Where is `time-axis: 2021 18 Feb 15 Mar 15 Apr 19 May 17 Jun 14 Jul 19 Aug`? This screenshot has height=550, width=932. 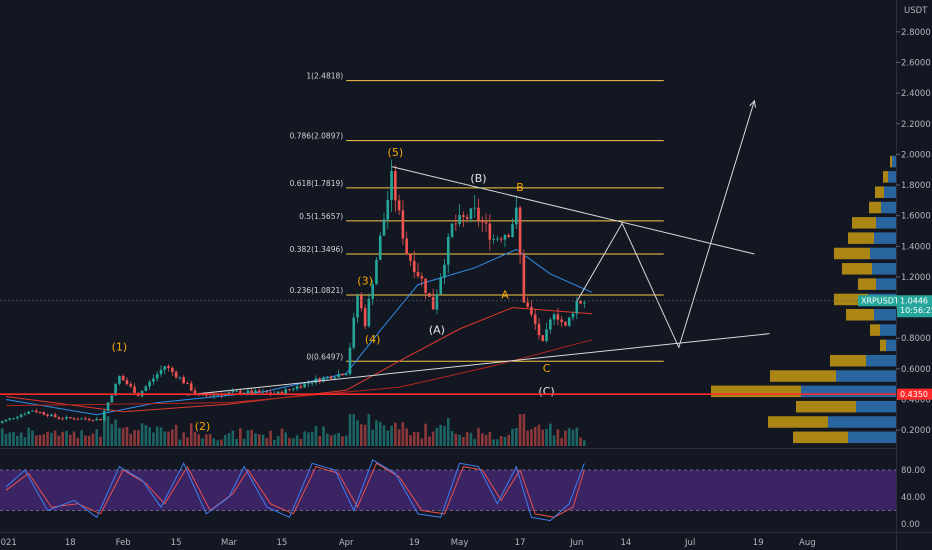 time-axis: 2021 18 Feb 15 Mar 15 Apr 19 May 17 Jun 14 Jul 19 Aug is located at coordinates (408, 543).